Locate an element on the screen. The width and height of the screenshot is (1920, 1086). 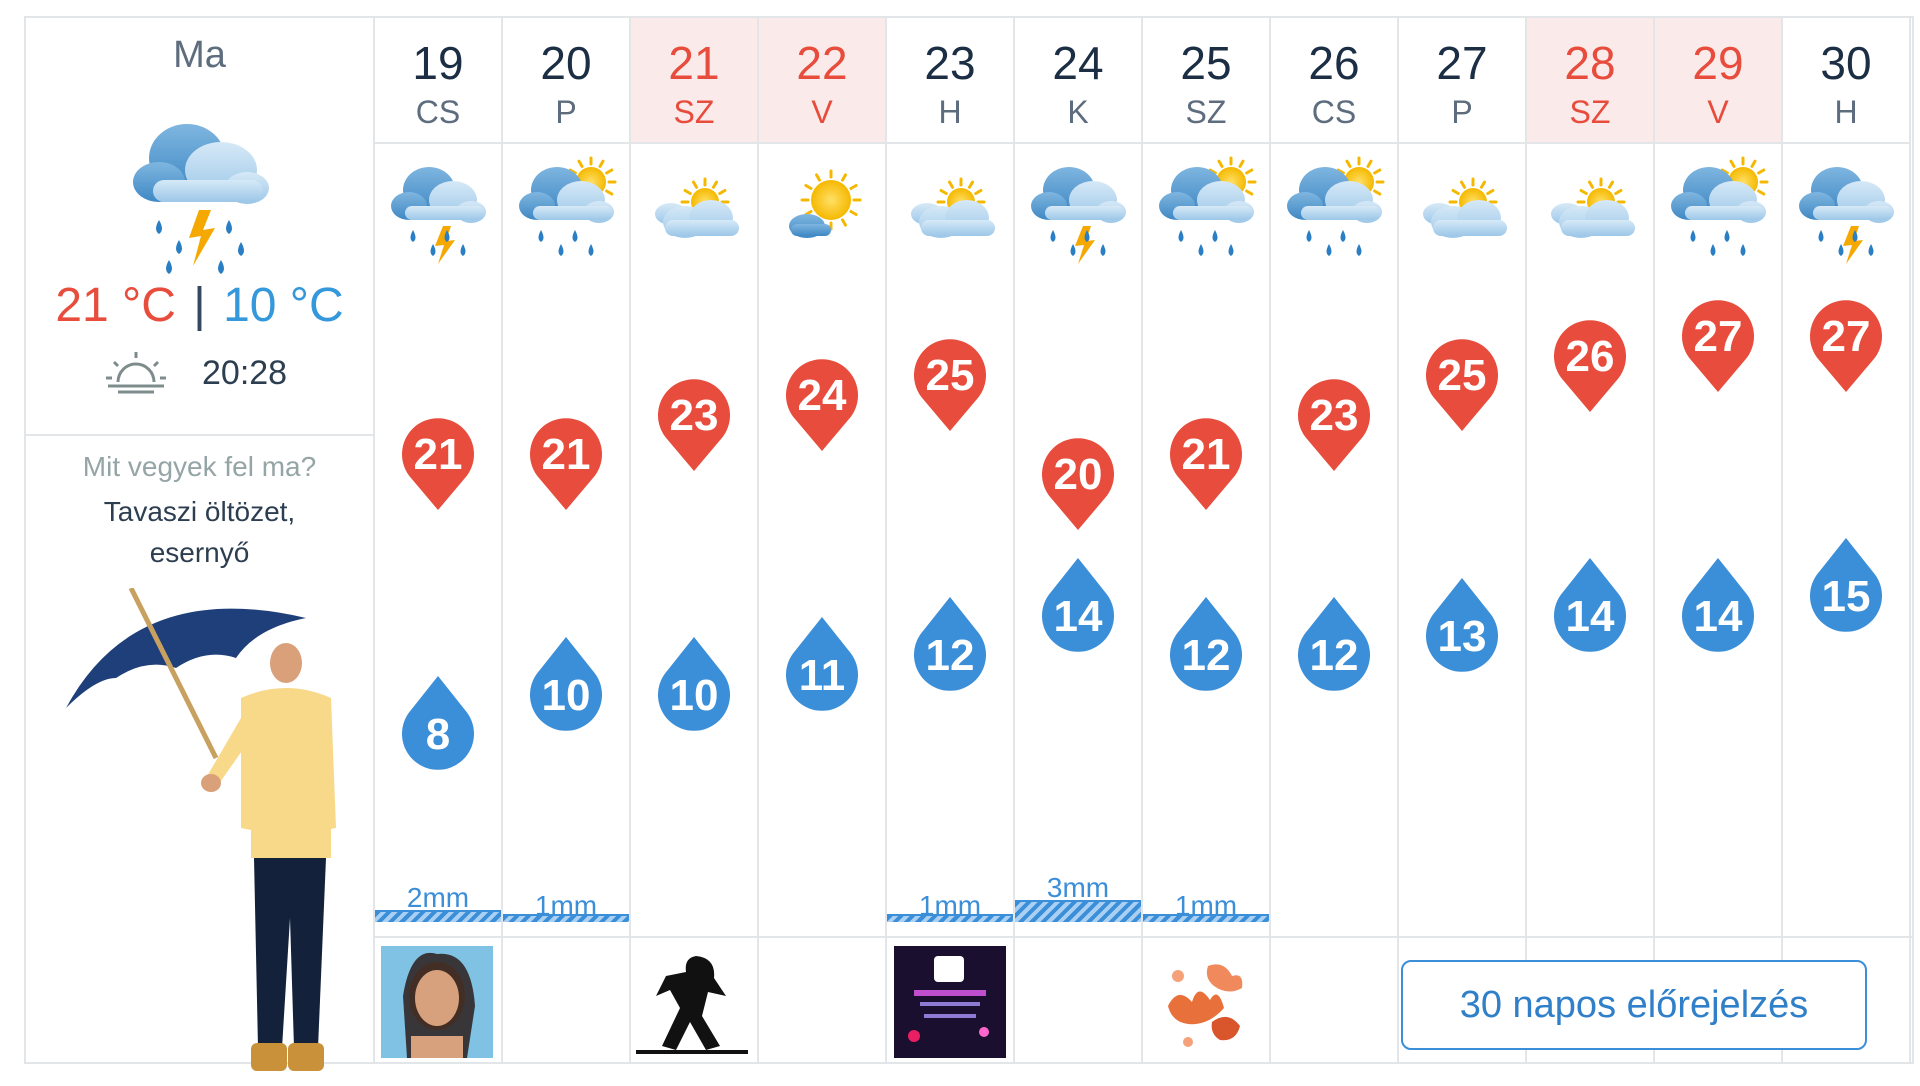
day-header: 29 V is located at coordinates (1718, 81).